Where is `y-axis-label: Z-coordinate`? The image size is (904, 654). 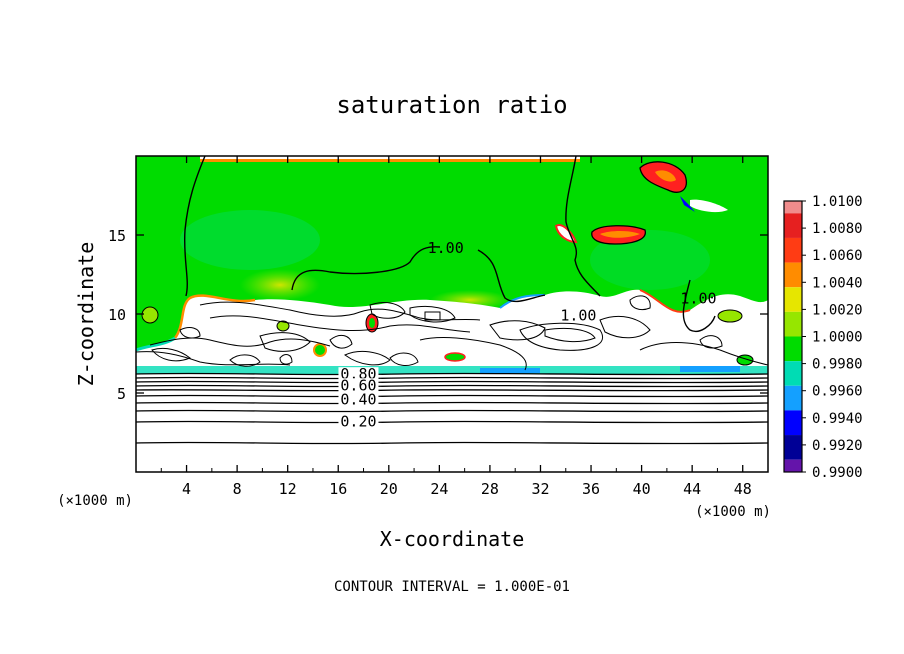 y-axis-label: Z-coordinate is located at coordinates (86, 314).